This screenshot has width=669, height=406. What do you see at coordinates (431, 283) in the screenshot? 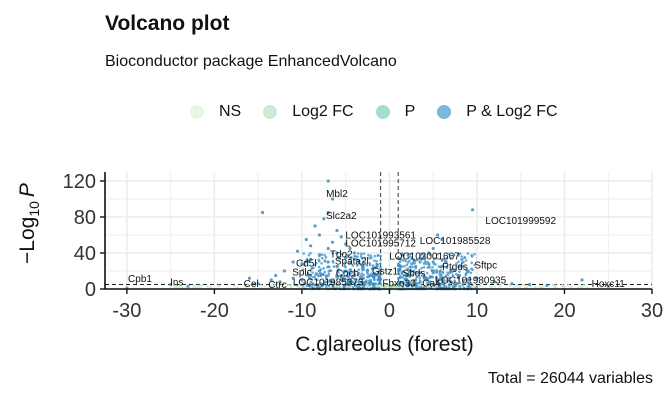
I see `point-label: Ca4` at bounding box center [431, 283].